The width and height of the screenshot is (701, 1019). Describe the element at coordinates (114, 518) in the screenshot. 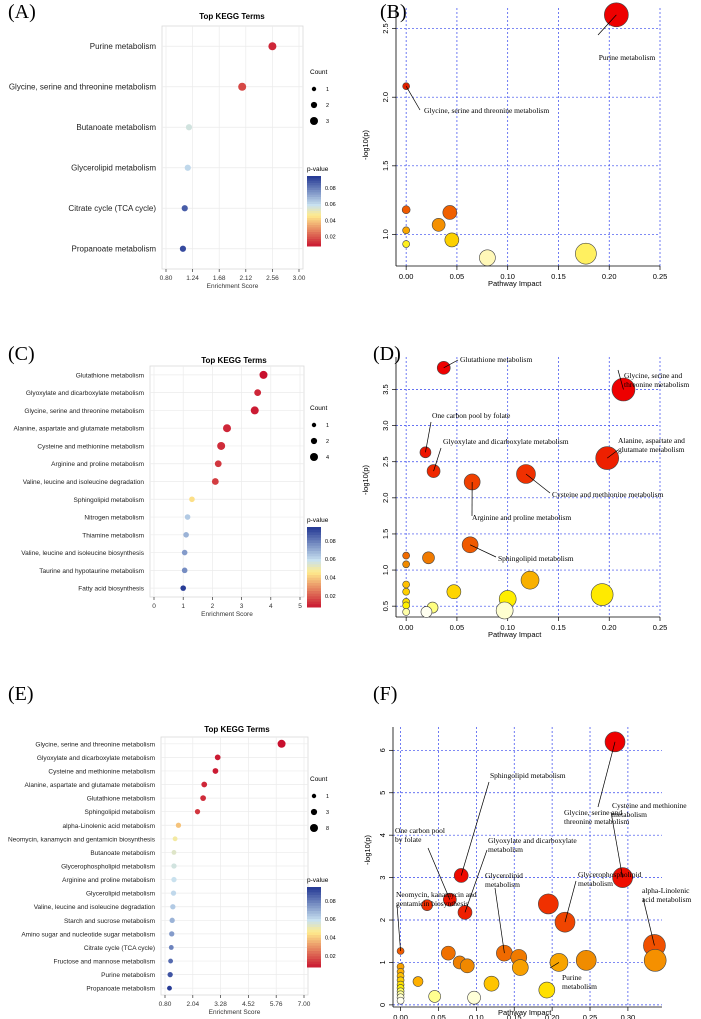

I see `term-label: Nitrogen metabolism` at that location.